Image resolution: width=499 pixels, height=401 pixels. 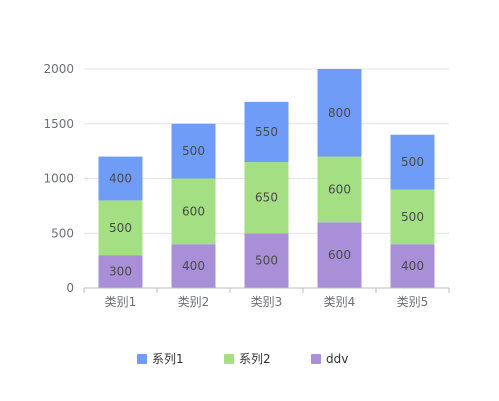 I want to click on legend-item: 系列1, so click(x=160, y=359).